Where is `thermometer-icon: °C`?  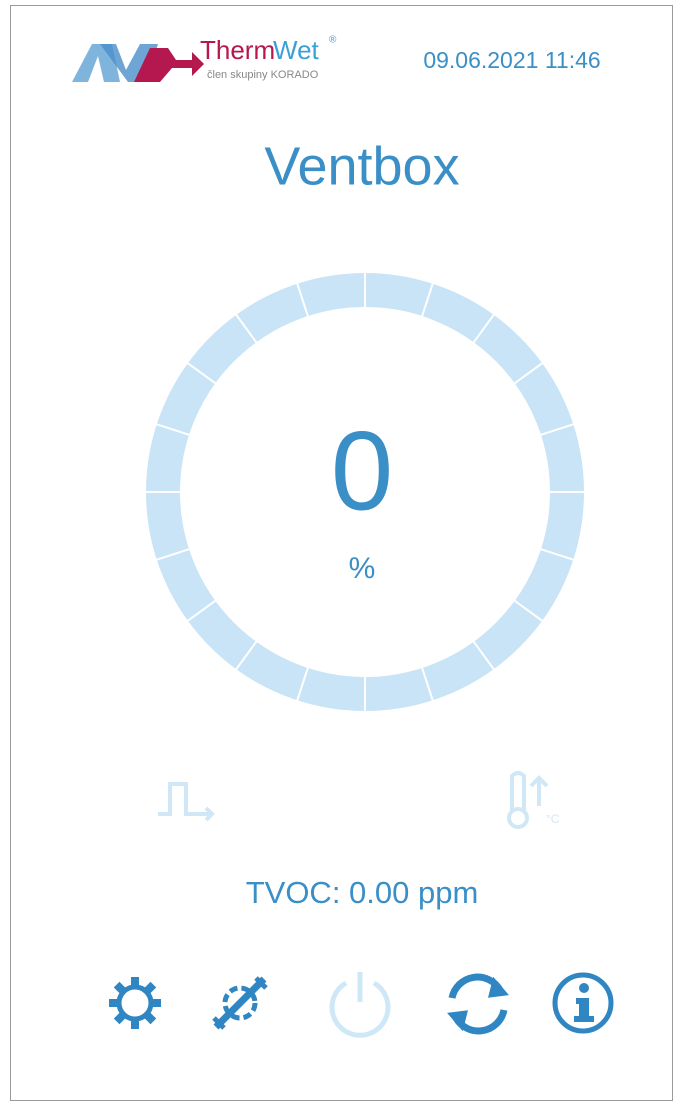 thermometer-icon: °C is located at coordinates (533, 800).